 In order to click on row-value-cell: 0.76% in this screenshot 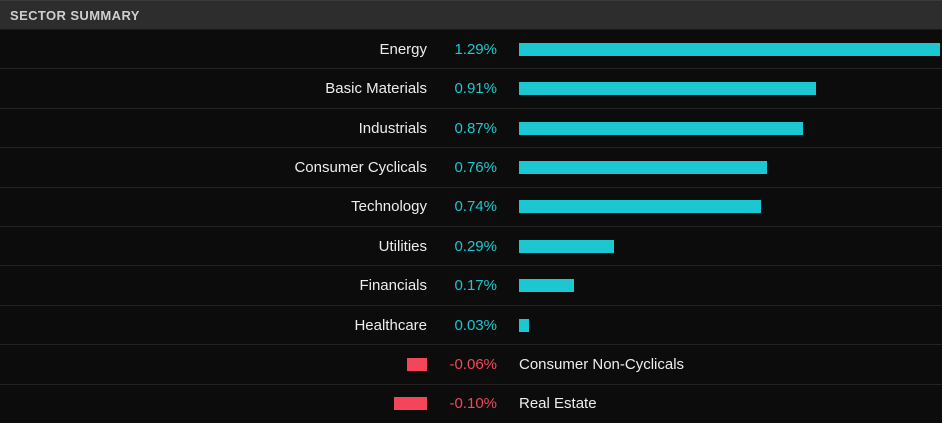, I will do `click(467, 167)`.